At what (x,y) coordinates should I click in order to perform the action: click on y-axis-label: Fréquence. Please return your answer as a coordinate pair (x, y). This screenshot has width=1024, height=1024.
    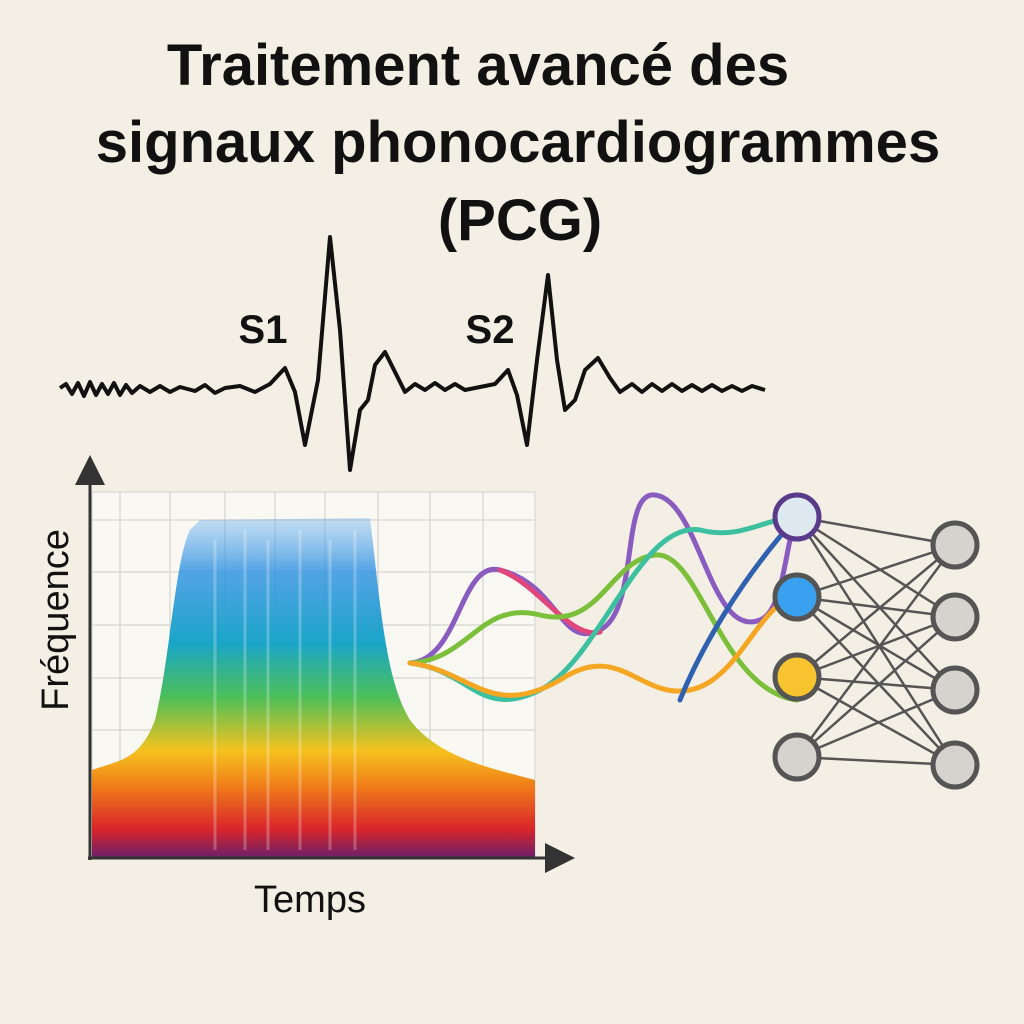
    Looking at the image, I should click on (56, 620).